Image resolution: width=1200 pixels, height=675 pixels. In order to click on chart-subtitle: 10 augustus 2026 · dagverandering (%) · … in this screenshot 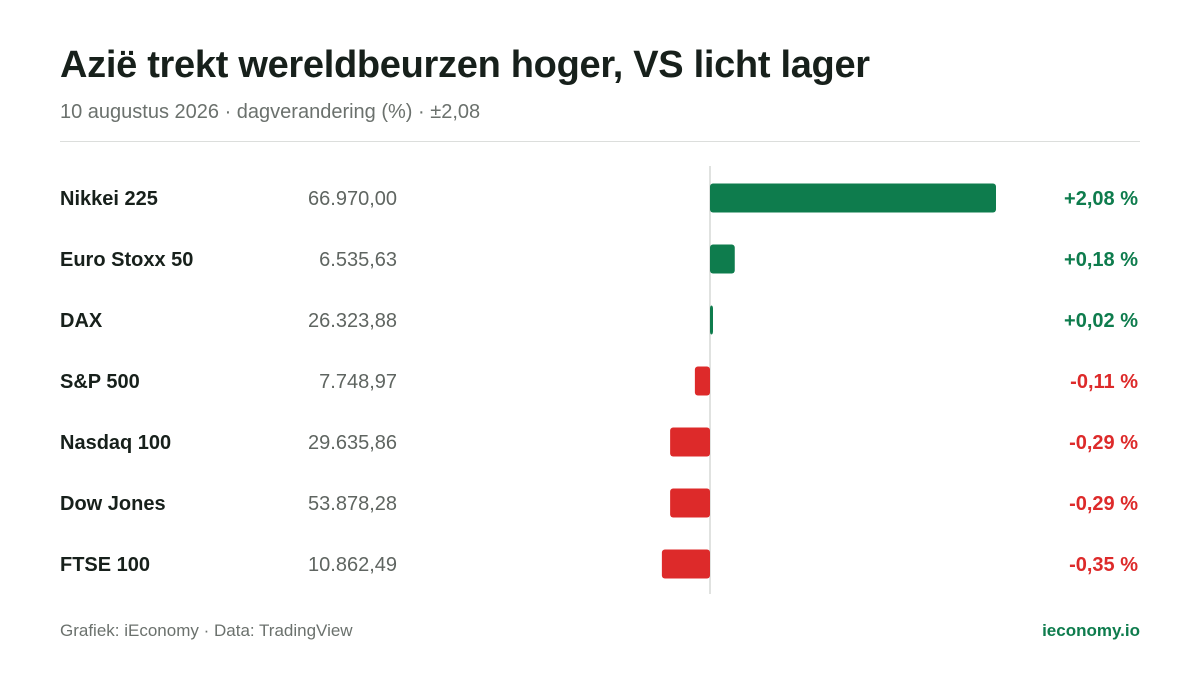, I will do `click(270, 112)`.